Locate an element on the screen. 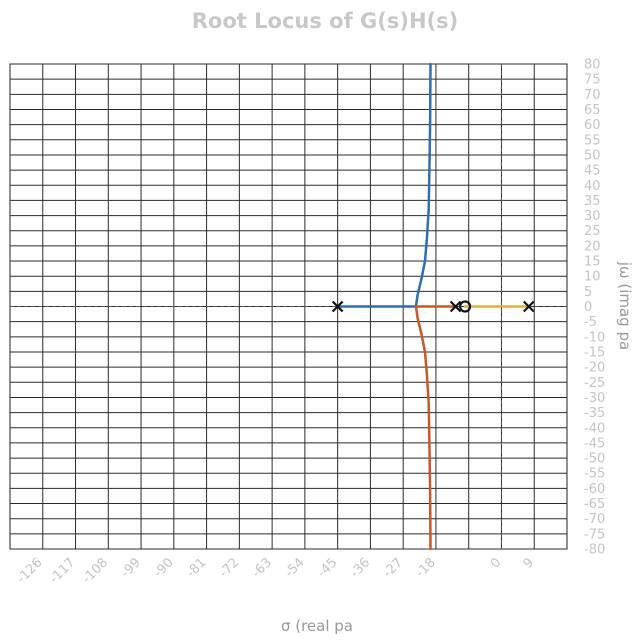 The height and width of the screenshot is (640, 640). y-tick-label: 15 is located at coordinates (592, 262).